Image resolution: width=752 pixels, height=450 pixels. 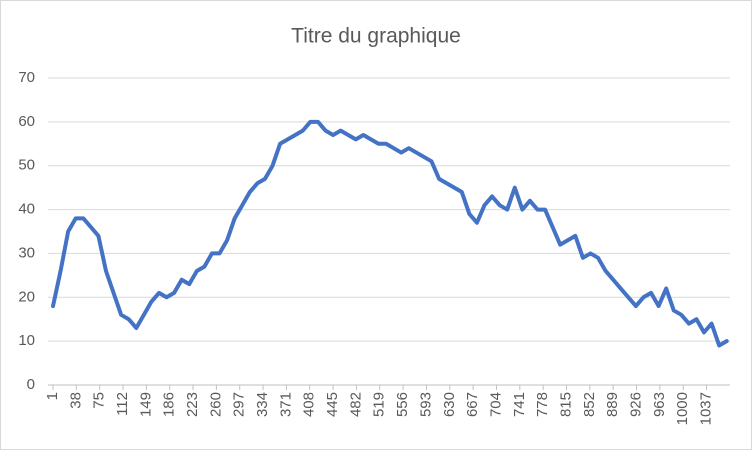 I want to click on x-tick-label: 593, so click(x=425, y=404).